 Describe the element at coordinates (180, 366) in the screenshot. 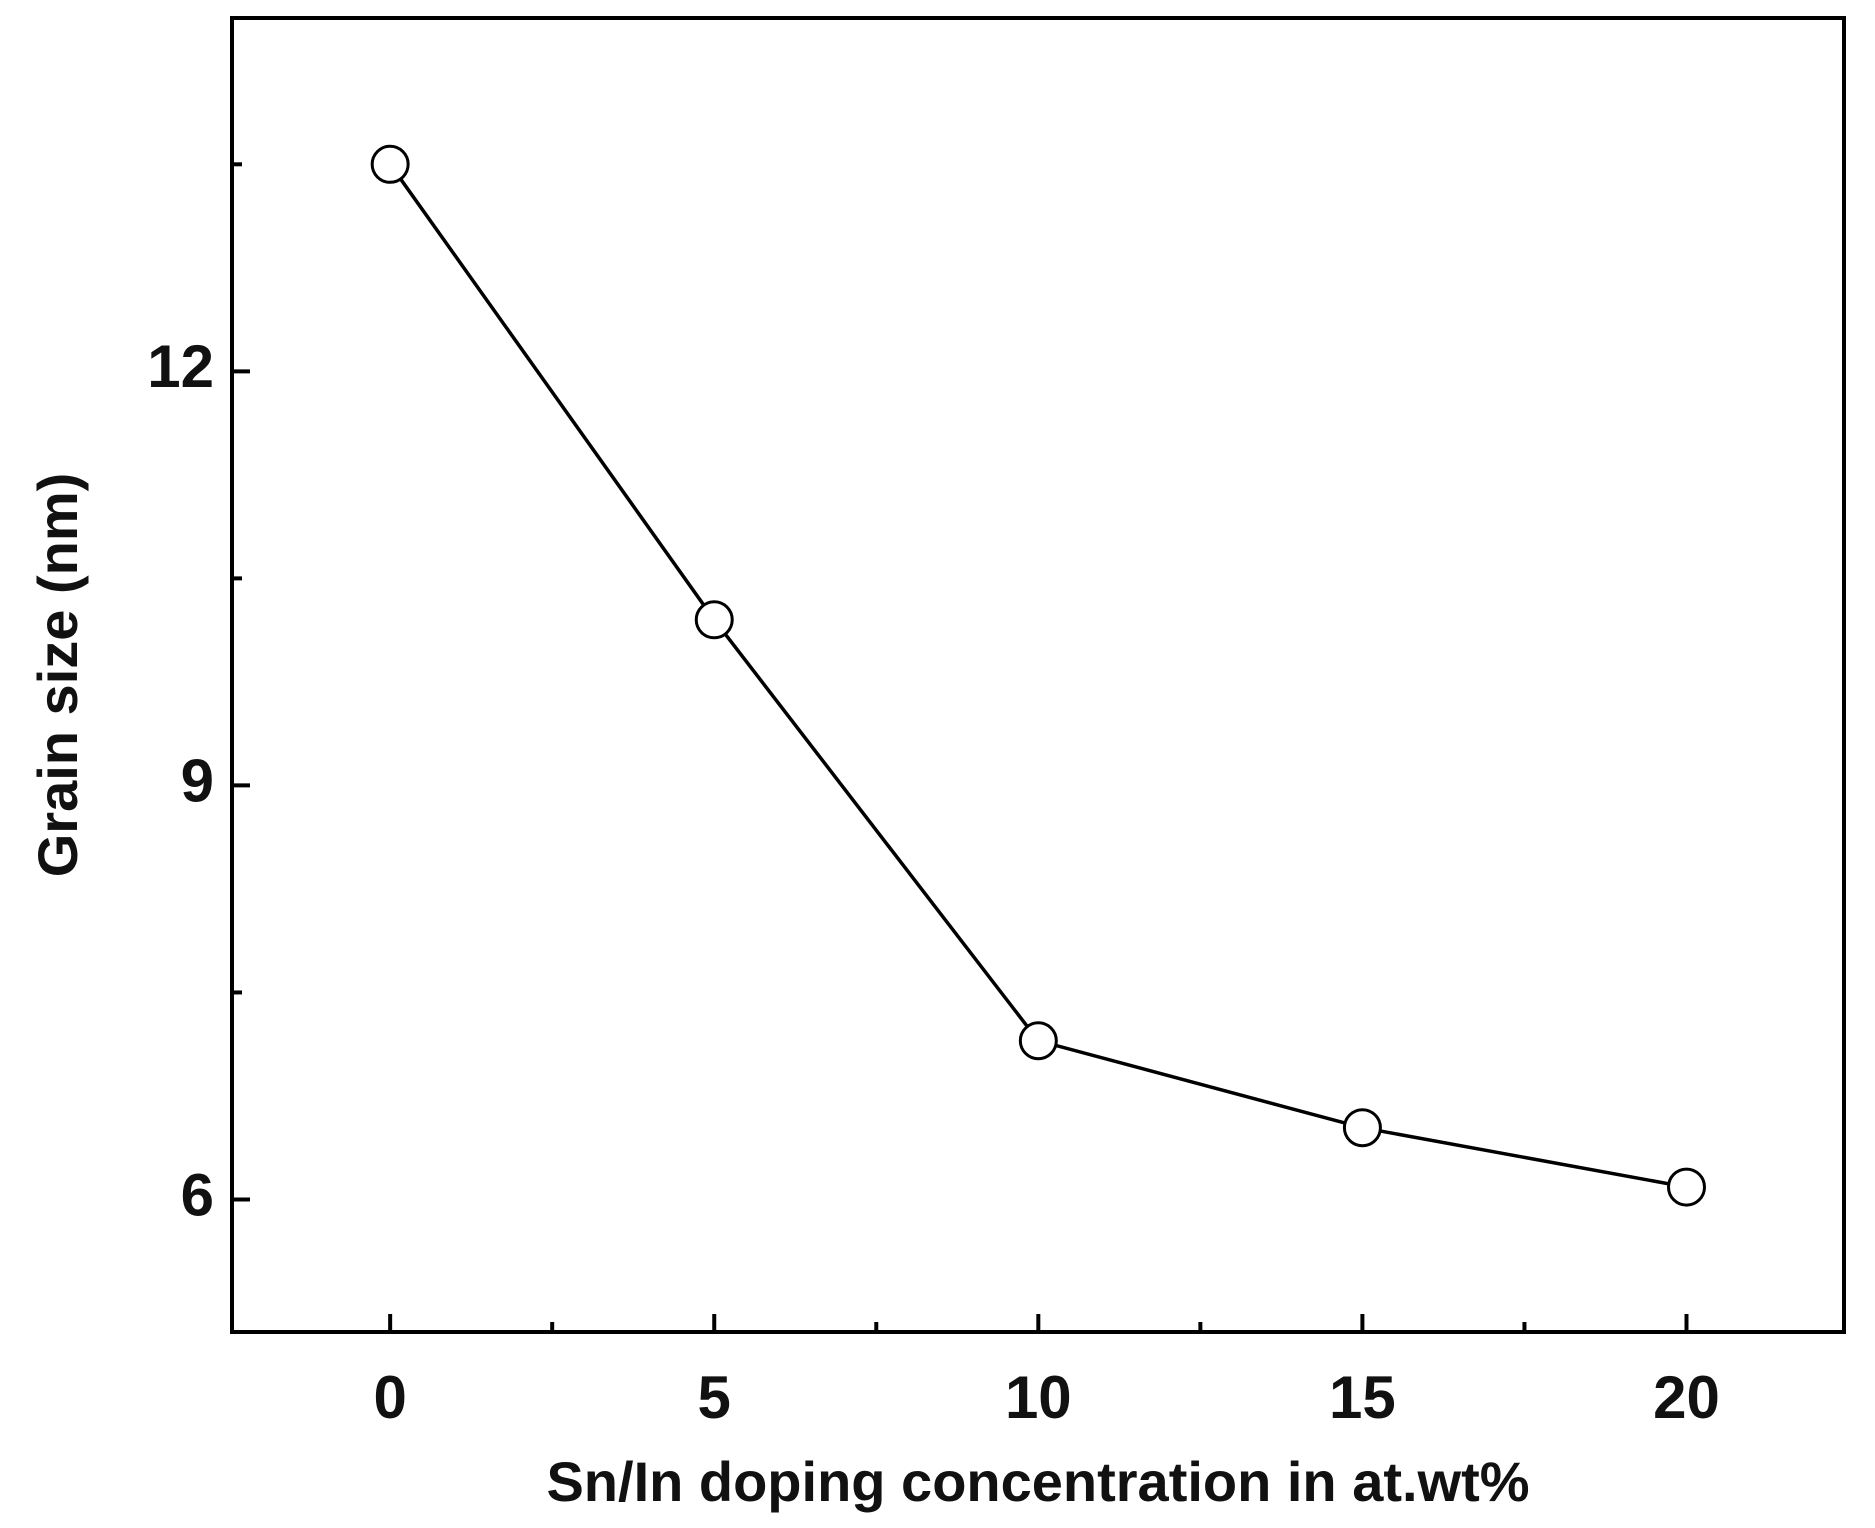

I see `y-tick-label: 12` at that location.